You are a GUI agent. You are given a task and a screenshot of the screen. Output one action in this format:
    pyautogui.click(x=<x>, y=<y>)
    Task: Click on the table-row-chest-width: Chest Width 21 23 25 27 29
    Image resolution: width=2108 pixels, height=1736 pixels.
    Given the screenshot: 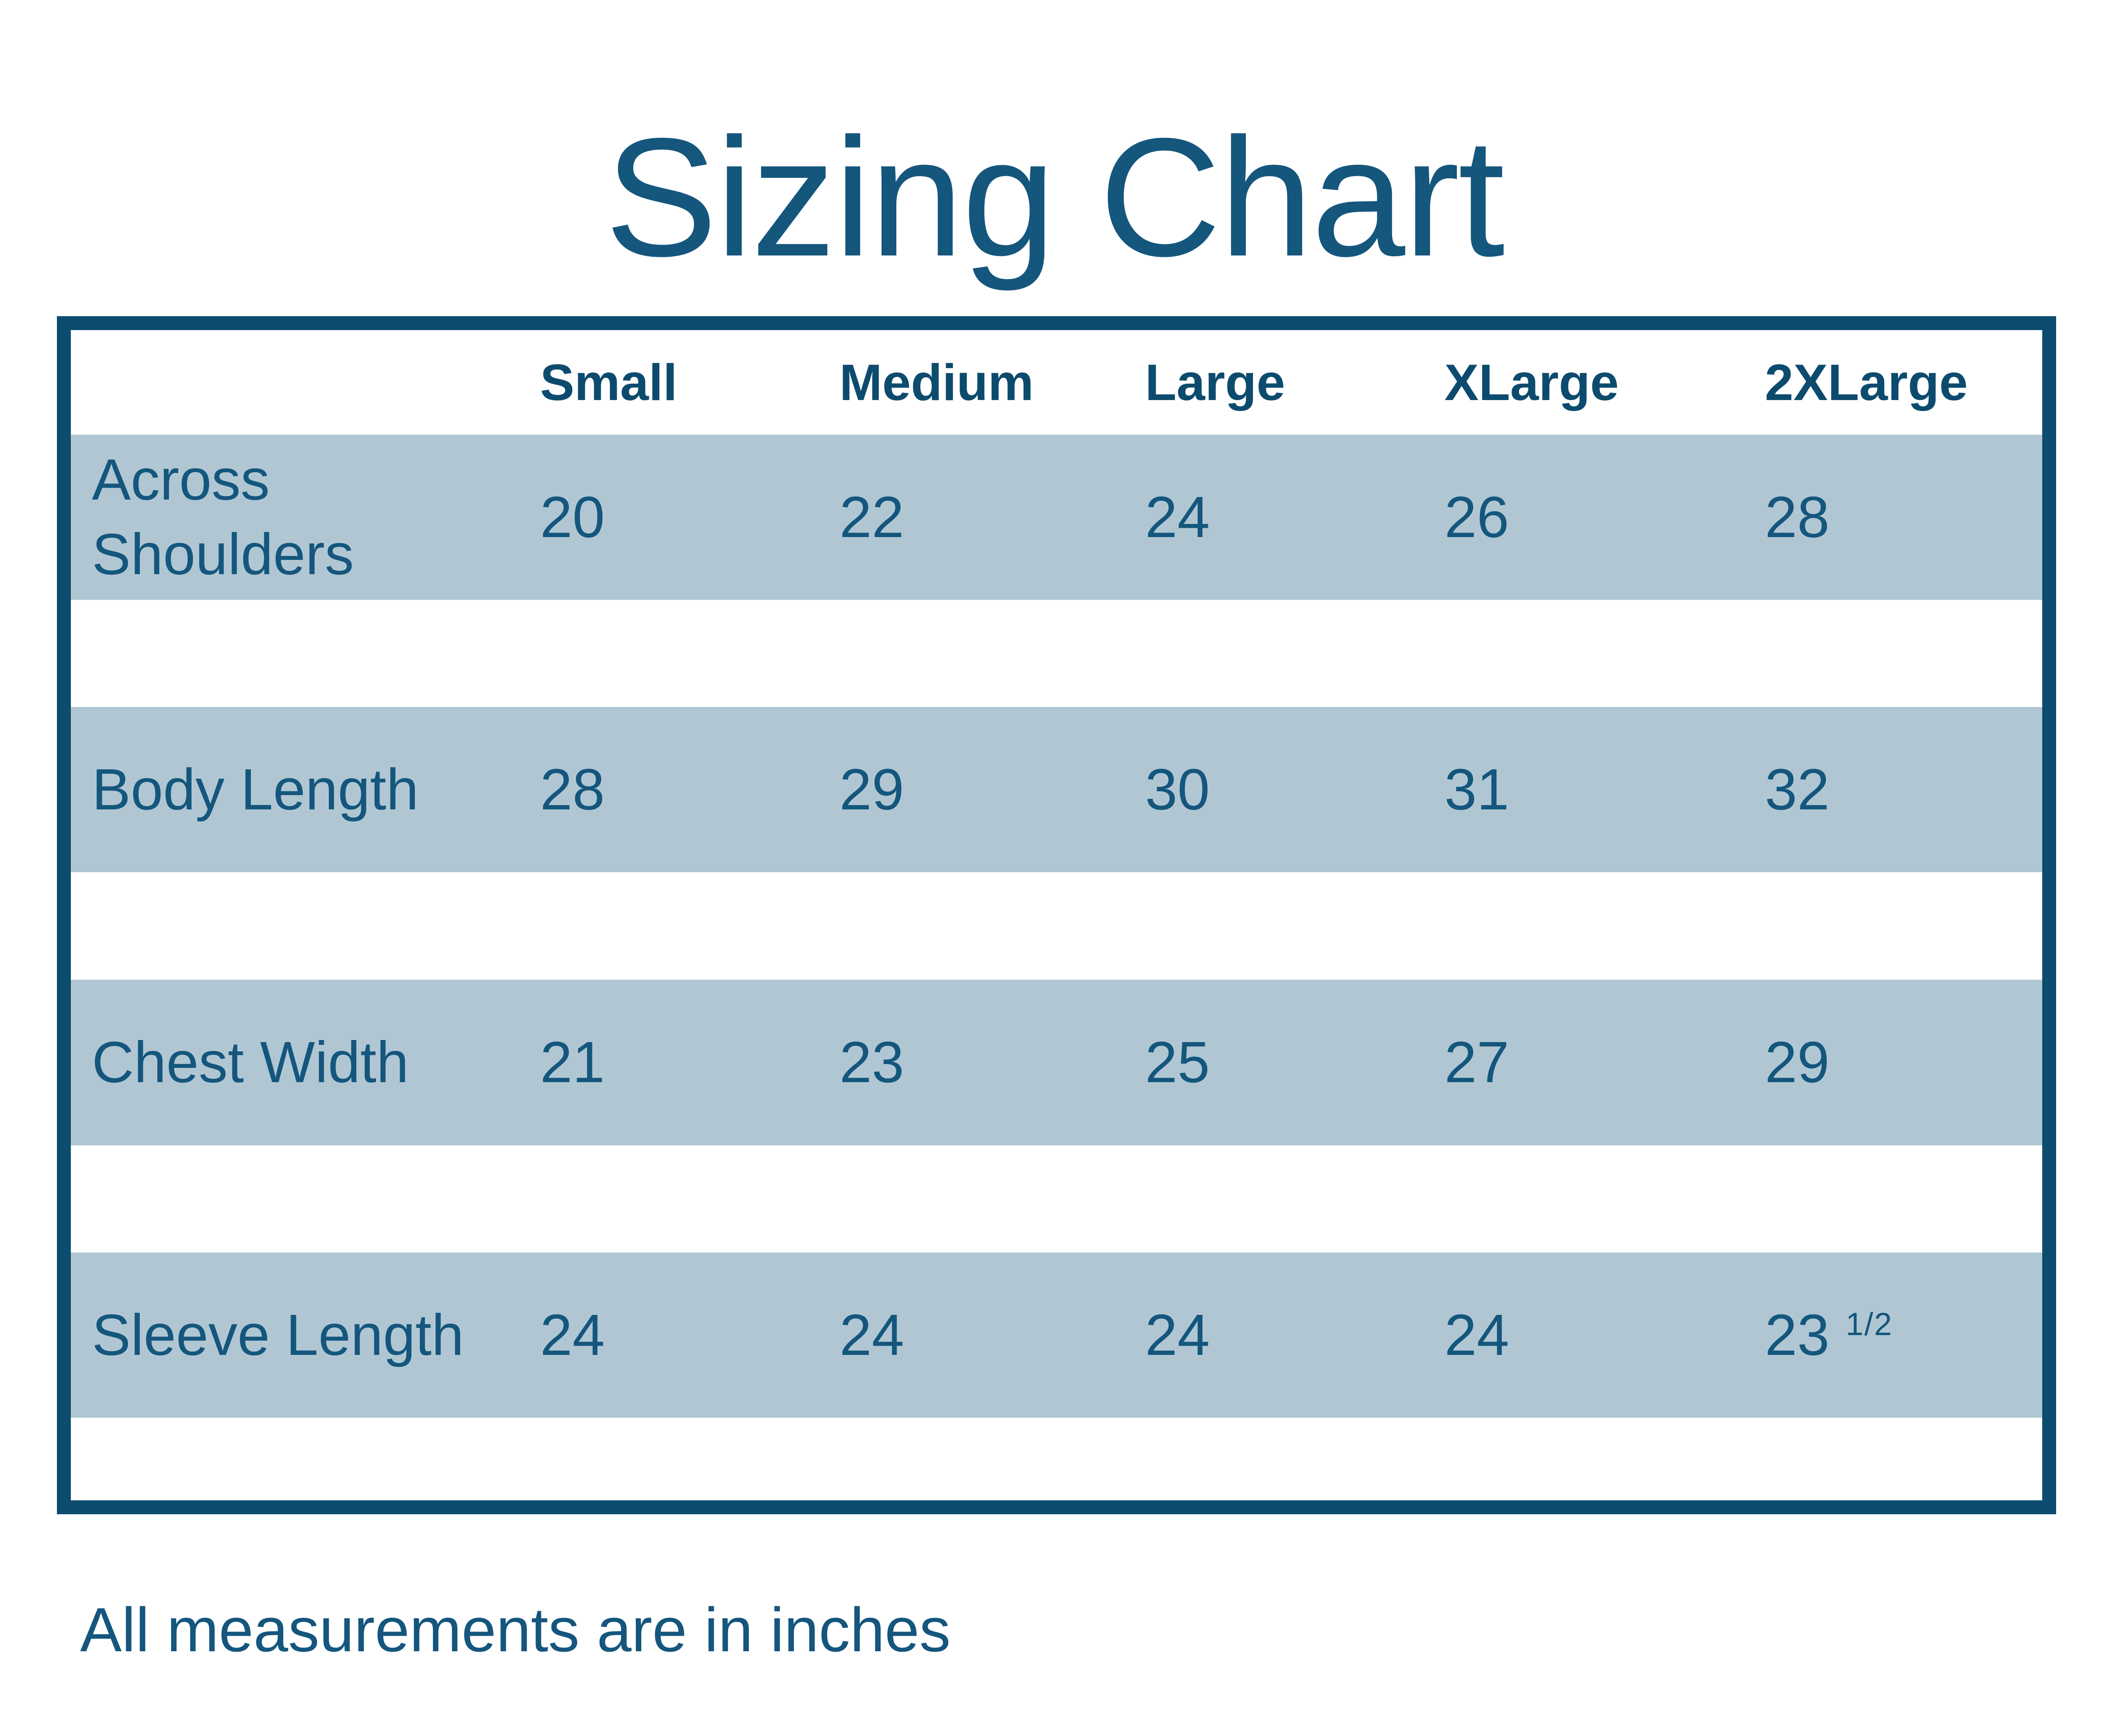 What is the action you would take?
    pyautogui.click(x=1056, y=1062)
    